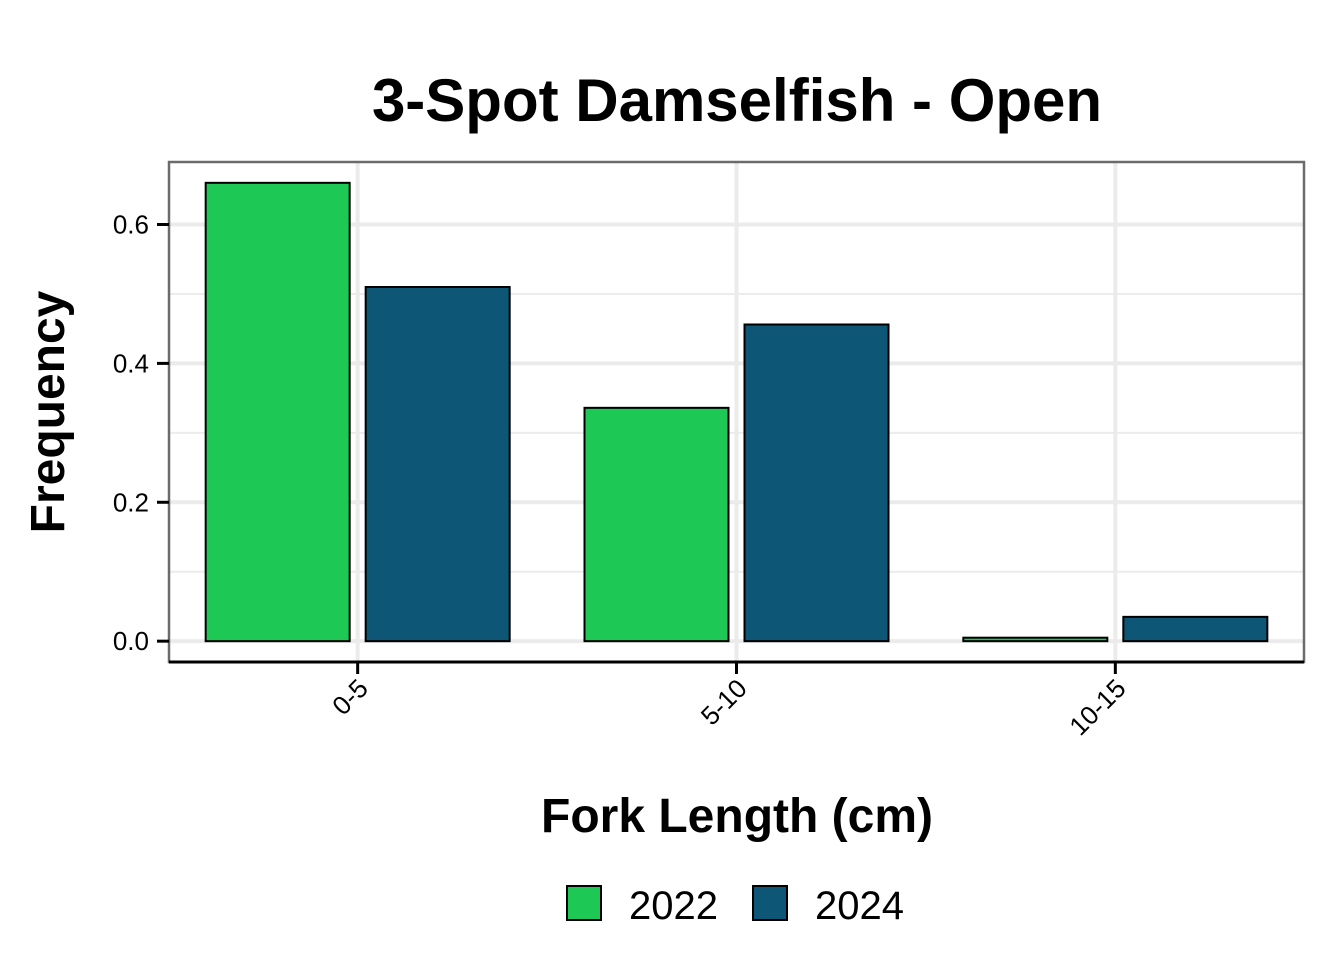  Describe the element at coordinates (770, 903) in the screenshot. I see `legend-swatch-2024` at that location.